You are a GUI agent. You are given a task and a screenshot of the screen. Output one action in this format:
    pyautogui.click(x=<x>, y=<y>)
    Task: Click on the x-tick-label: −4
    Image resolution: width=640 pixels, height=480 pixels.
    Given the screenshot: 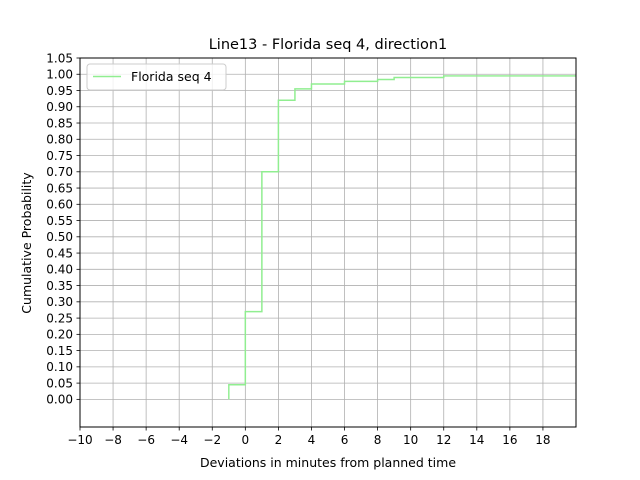 What is the action you would take?
    pyautogui.click(x=179, y=440)
    